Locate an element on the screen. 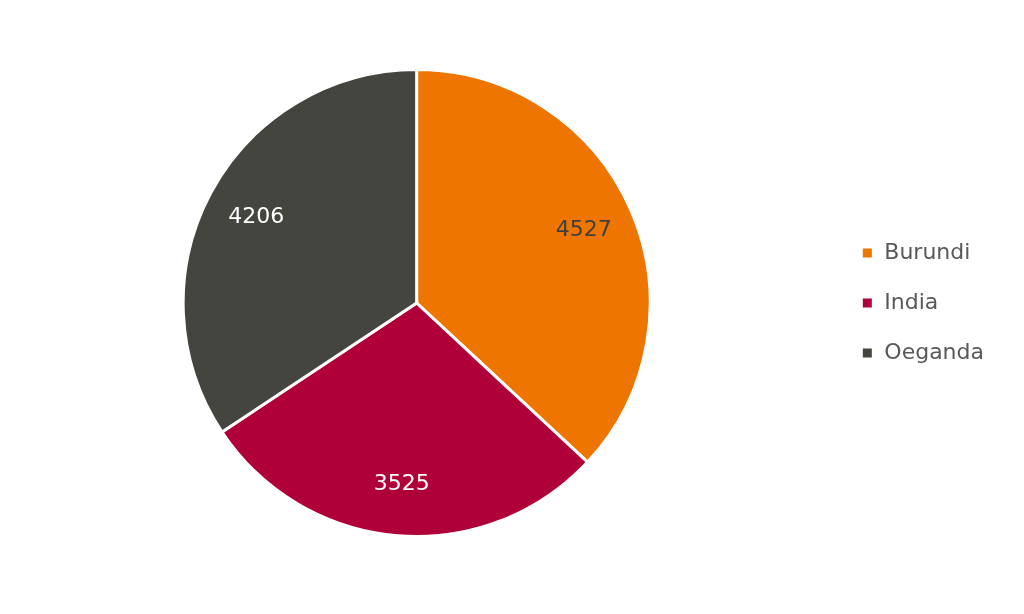 The width and height of the screenshot is (1024, 614). legend-label: Oeganda is located at coordinates (934, 351).